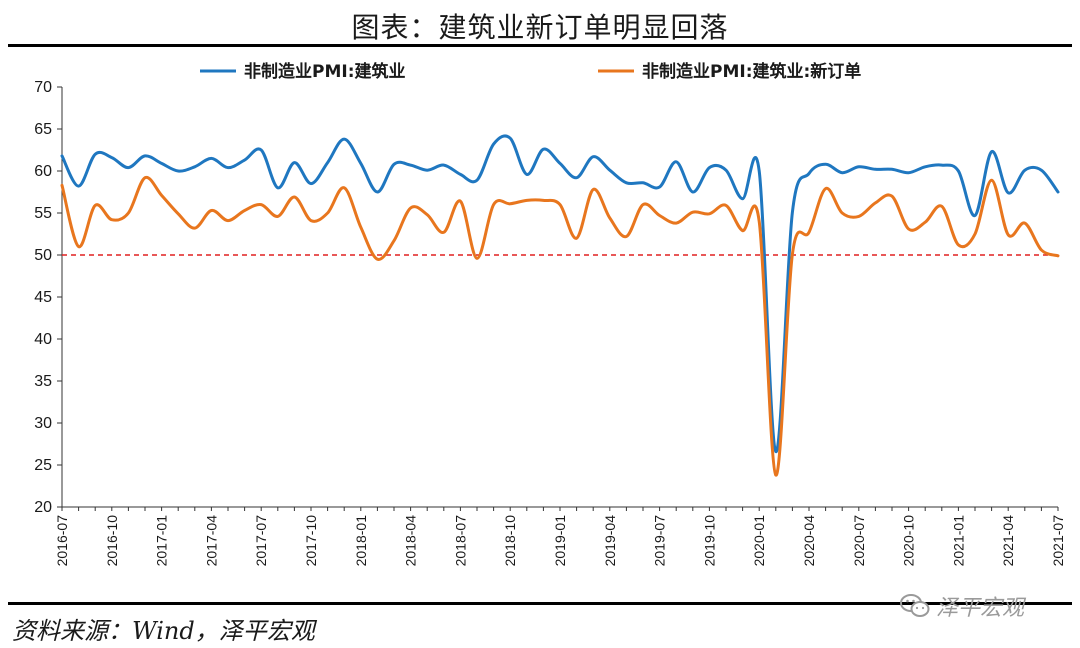 This screenshot has width=1080, height=648. What do you see at coordinates (311, 541) in the screenshot?
I see `x-tick-label: 2017-10` at bounding box center [311, 541].